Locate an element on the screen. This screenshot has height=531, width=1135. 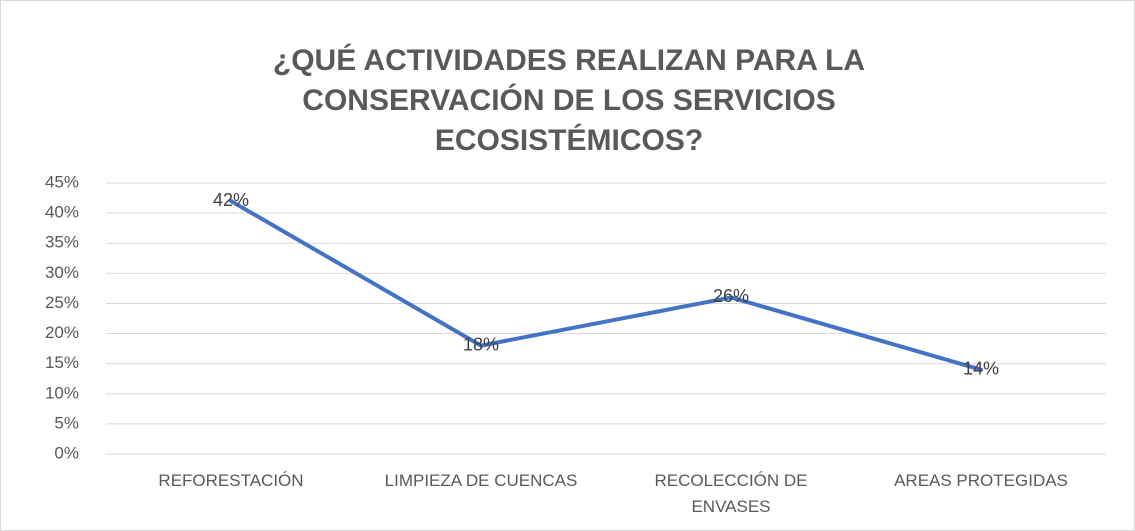
y-tick-label: 5% is located at coordinates (66, 422).